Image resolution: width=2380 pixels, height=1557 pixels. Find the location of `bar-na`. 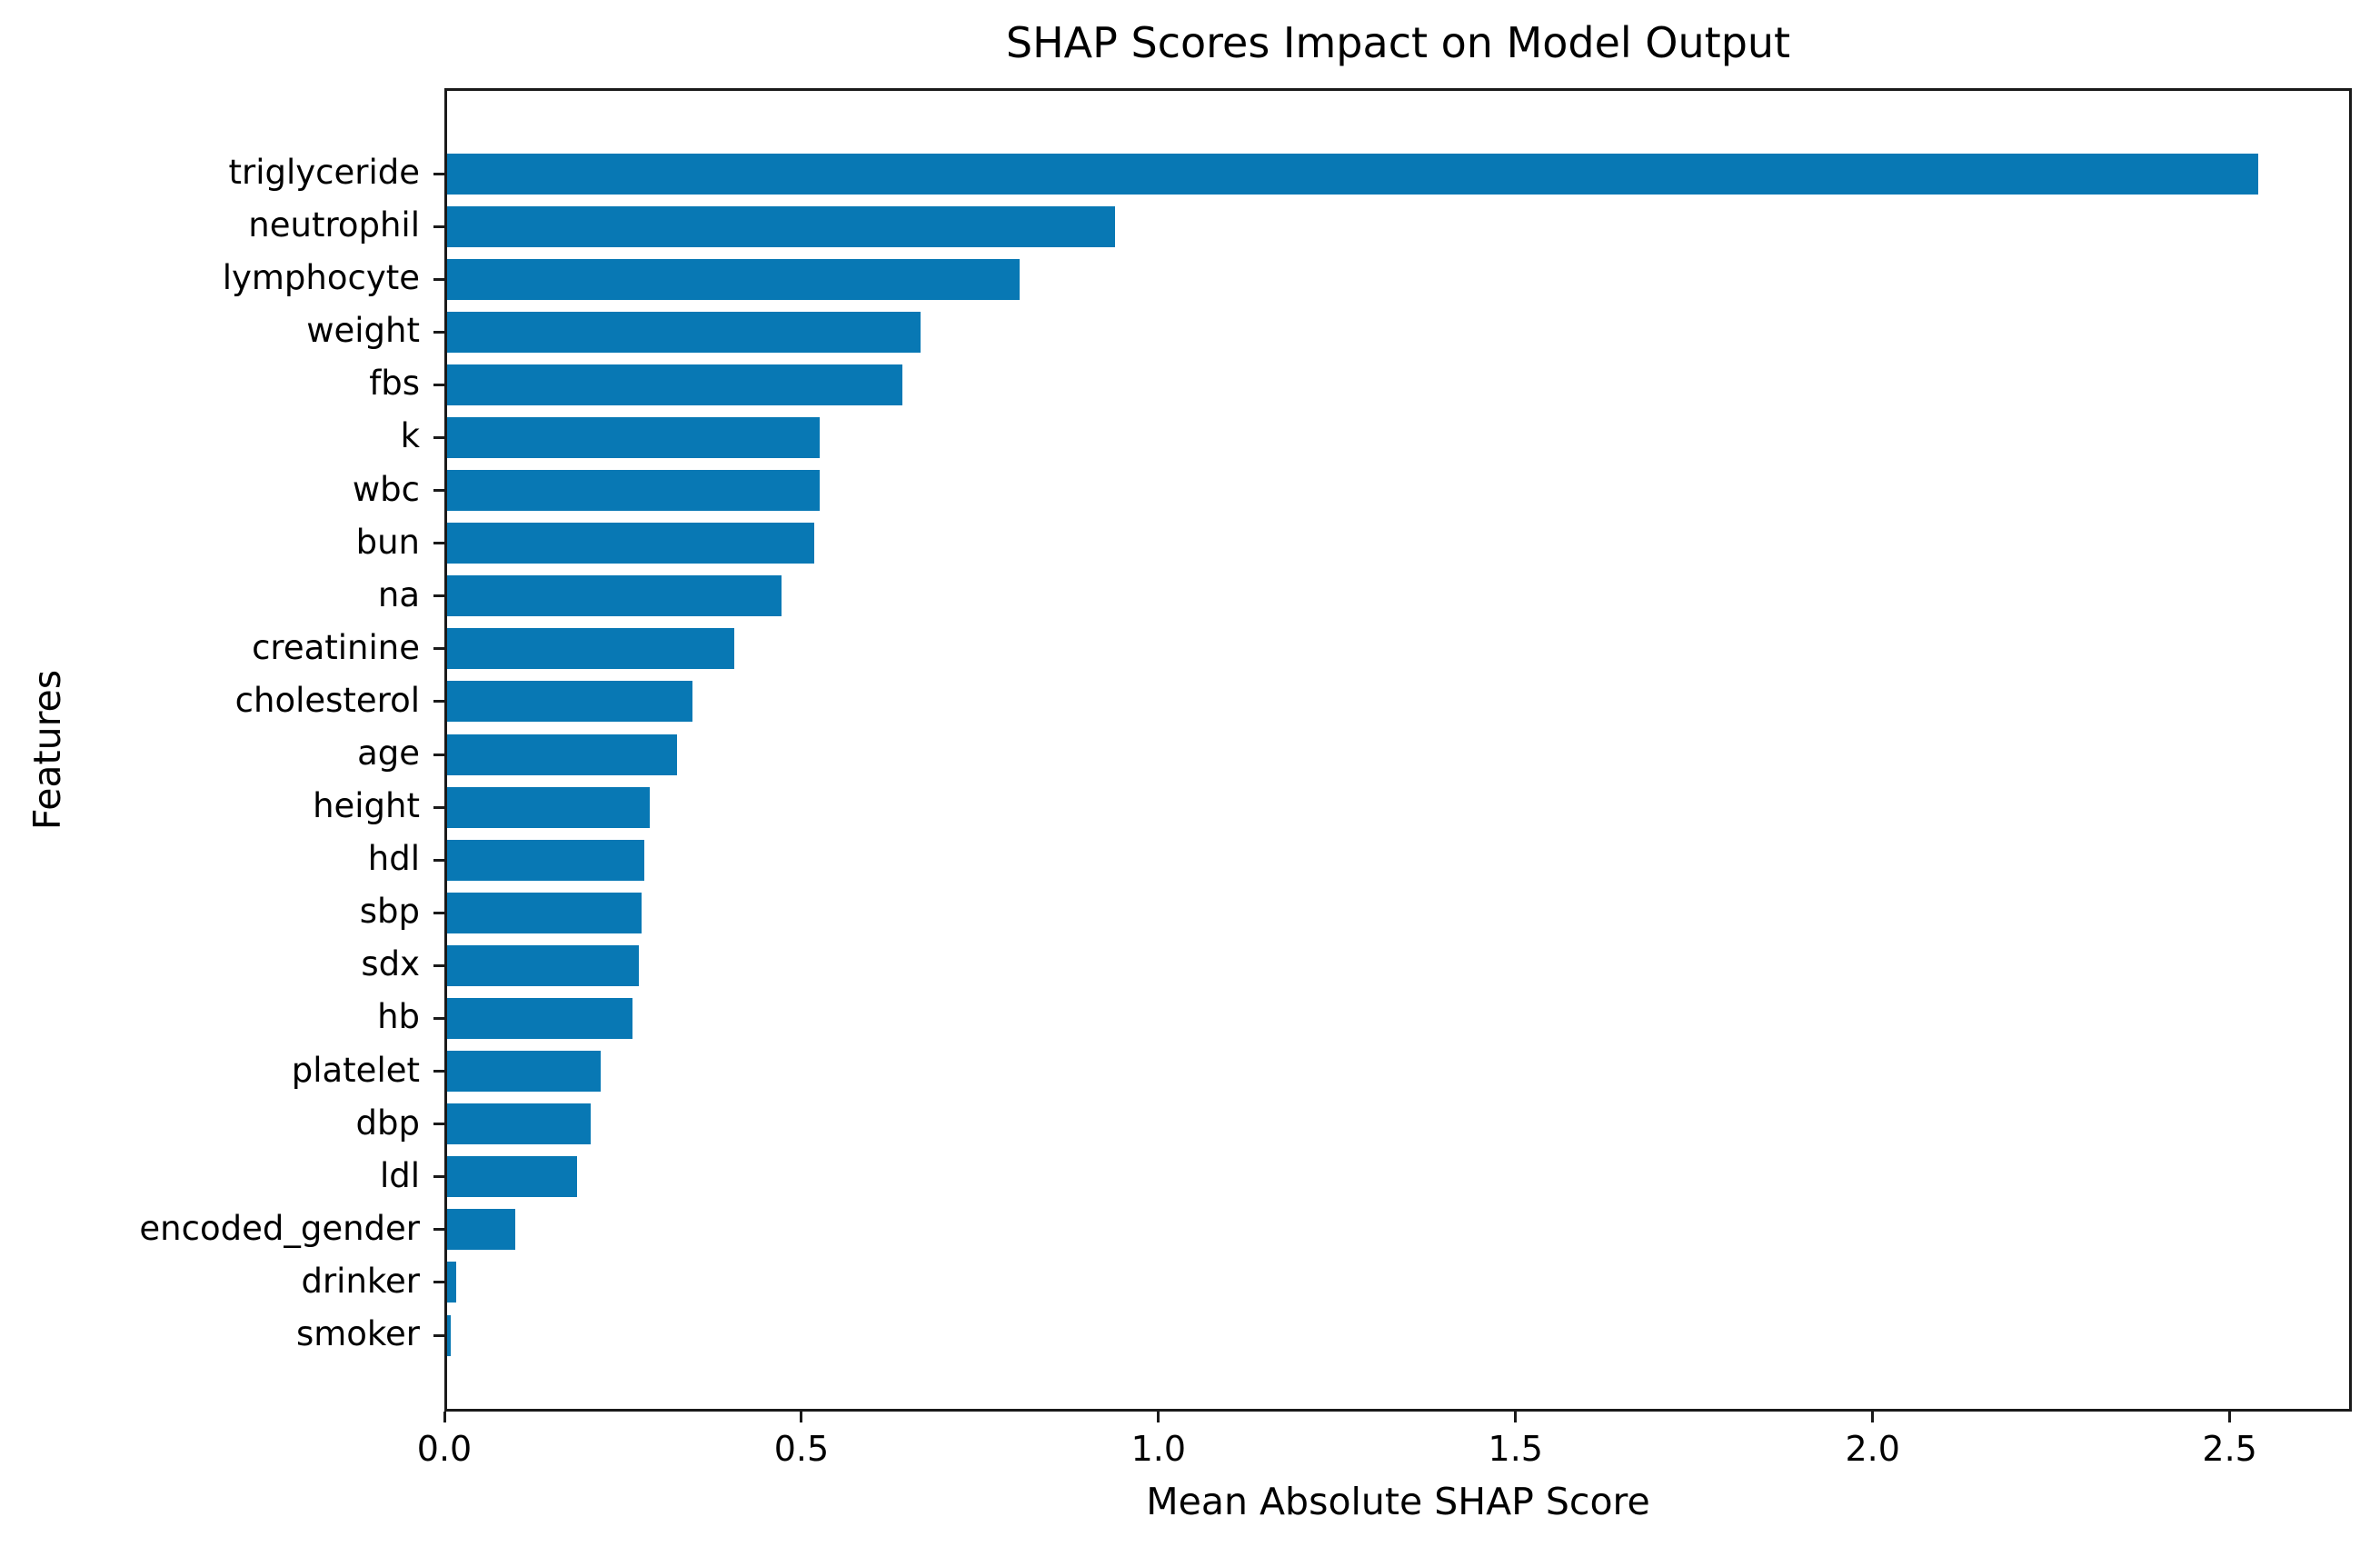

bar-na is located at coordinates (614, 596).